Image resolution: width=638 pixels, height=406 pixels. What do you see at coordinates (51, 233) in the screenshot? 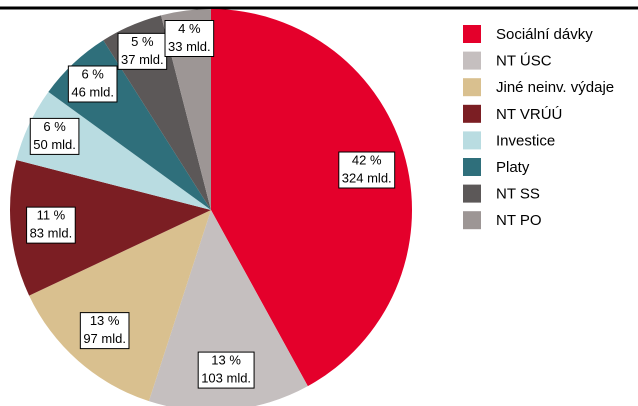
I see `data-label-amount: 83 mld.` at bounding box center [51, 233].